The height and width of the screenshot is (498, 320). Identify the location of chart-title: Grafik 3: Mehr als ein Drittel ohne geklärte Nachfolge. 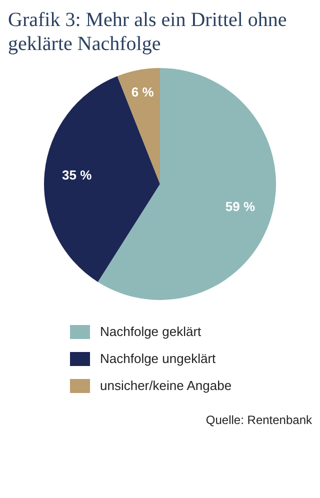
(148, 32).